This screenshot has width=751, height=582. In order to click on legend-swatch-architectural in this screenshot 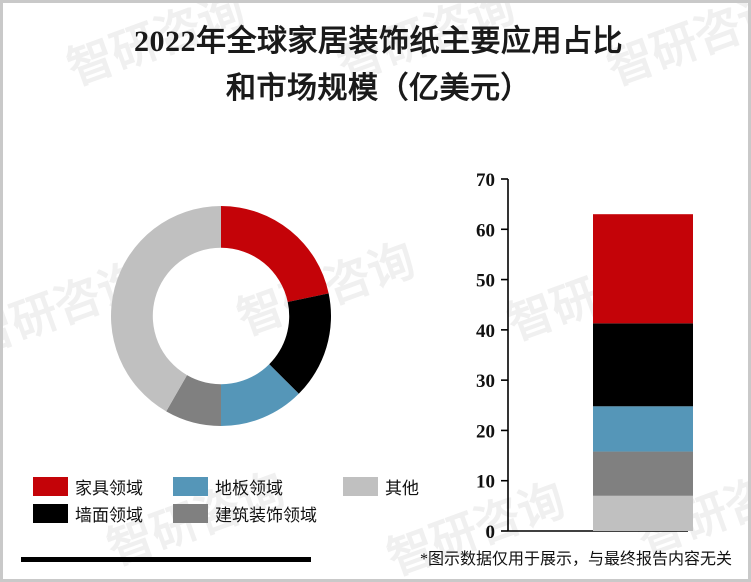, I will do `click(190, 513)`.